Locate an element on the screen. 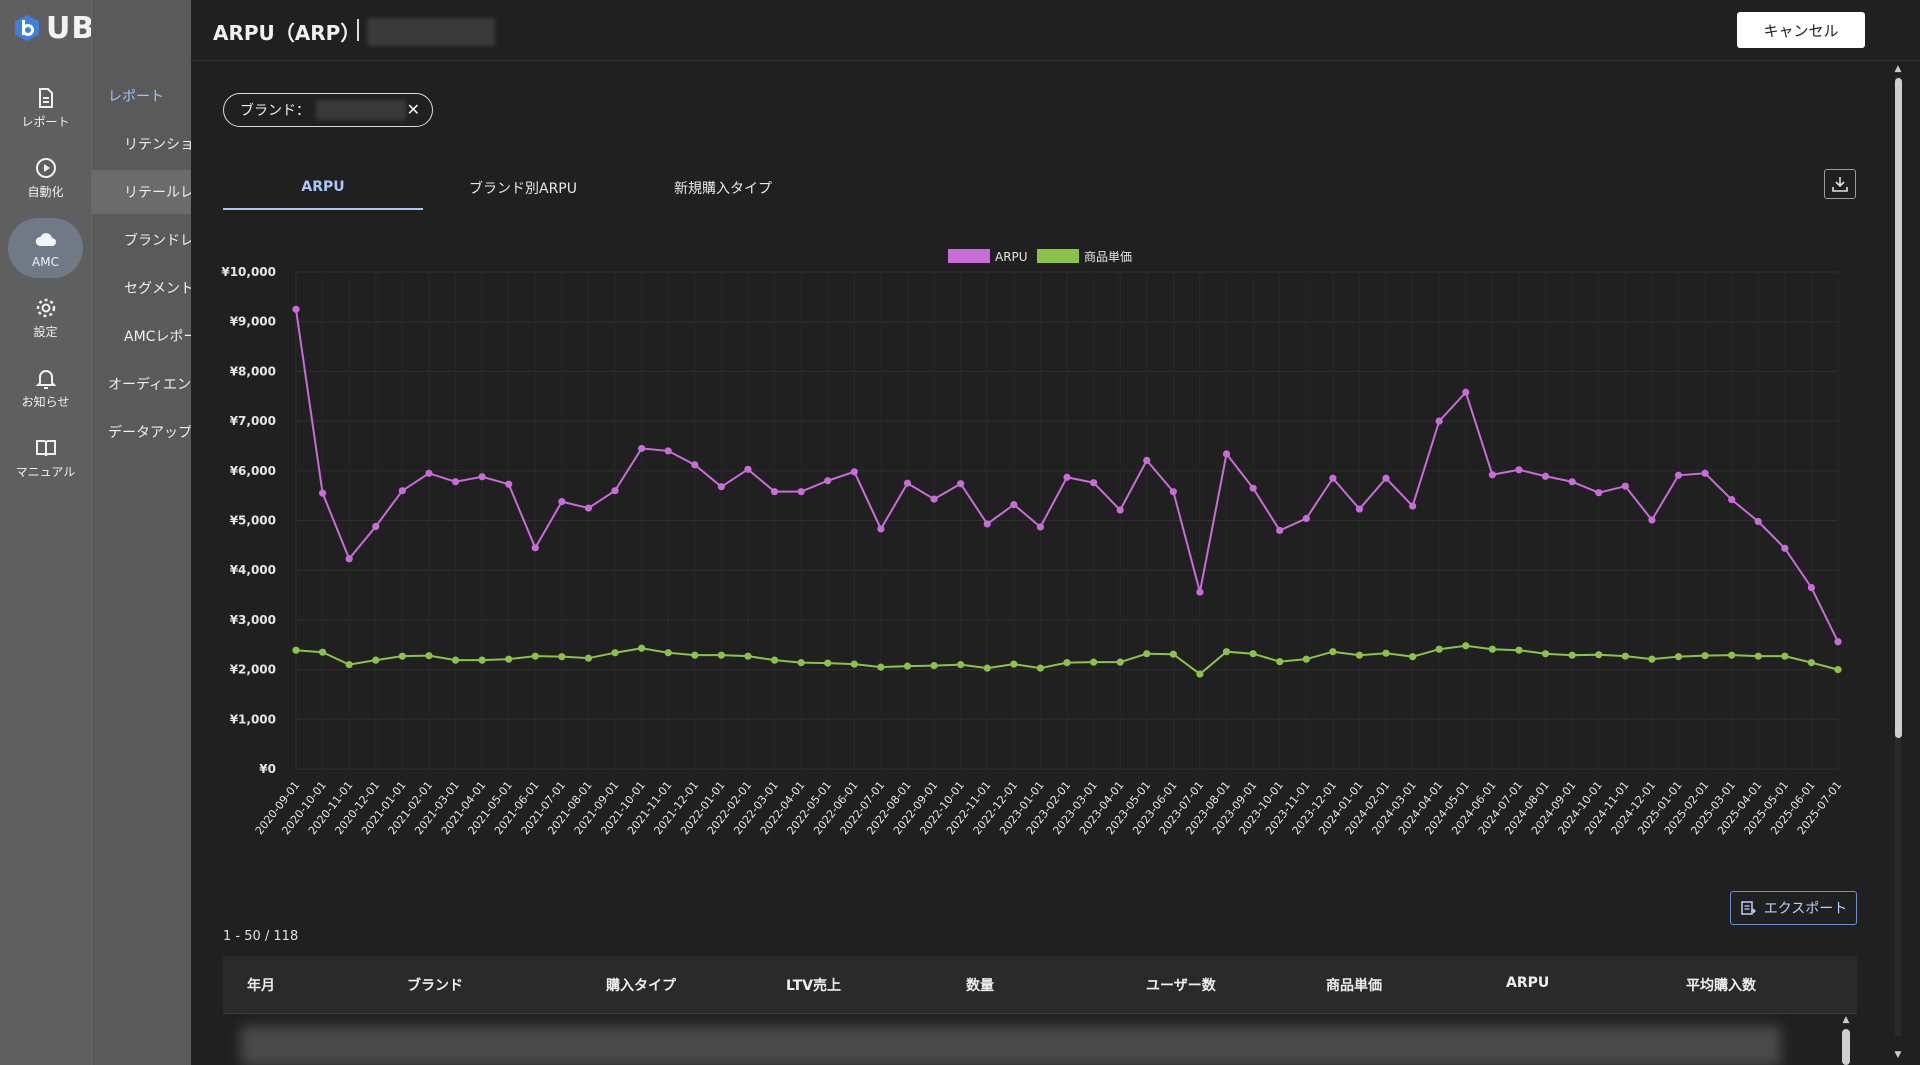 The height and width of the screenshot is (1065, 1920). rail-item-manual: マニュアル is located at coordinates (45, 458).